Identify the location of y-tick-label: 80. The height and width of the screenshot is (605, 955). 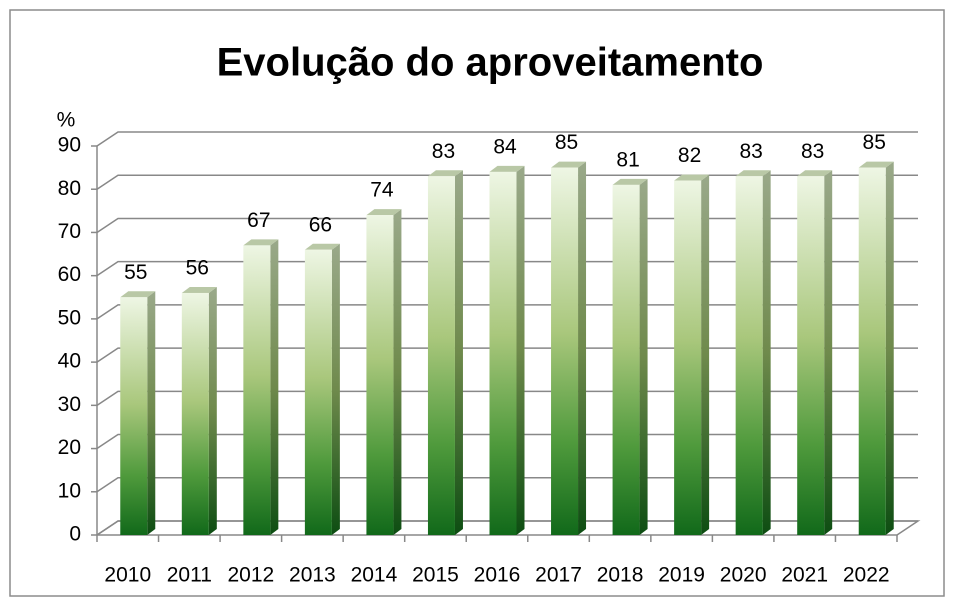
(69, 188).